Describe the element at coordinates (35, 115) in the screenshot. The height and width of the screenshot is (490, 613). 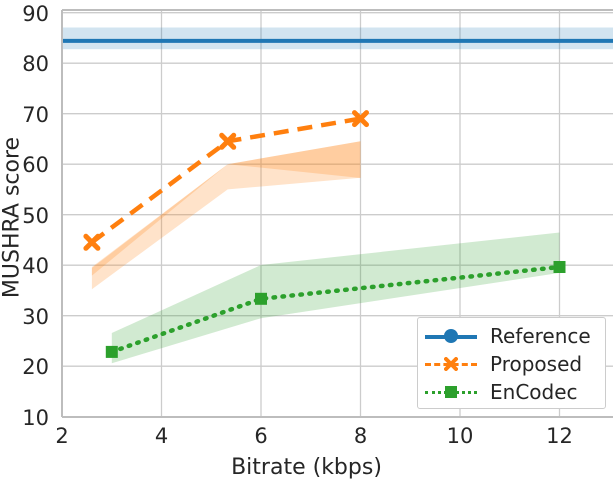
I see `y-tick-label-70: 70` at that location.